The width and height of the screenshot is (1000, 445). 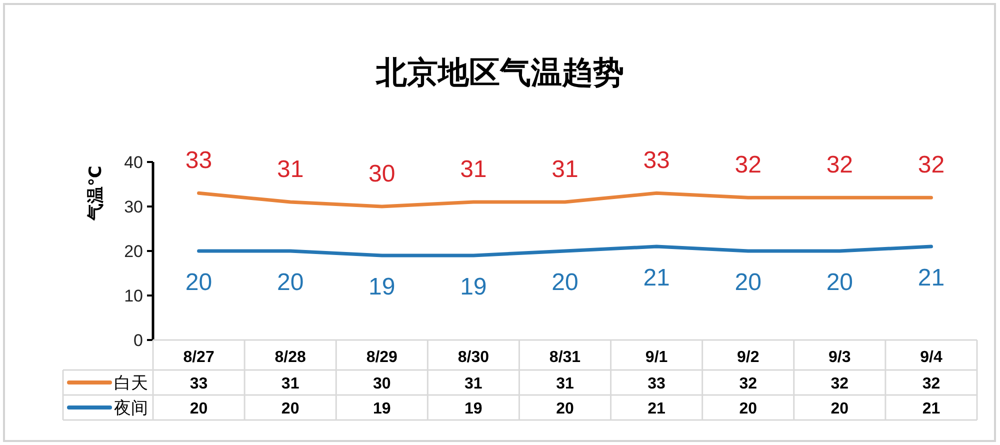 What do you see at coordinates (198, 357) in the screenshot?
I see `x-tick-label: 8/27` at bounding box center [198, 357].